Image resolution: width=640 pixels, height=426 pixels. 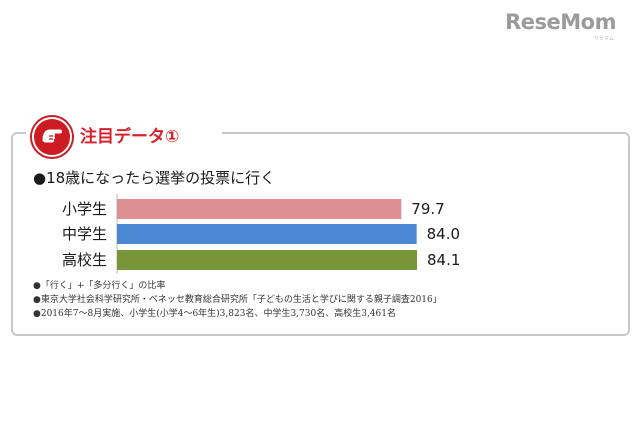 I want to click on section-title: 注目データ①, so click(x=130, y=137).